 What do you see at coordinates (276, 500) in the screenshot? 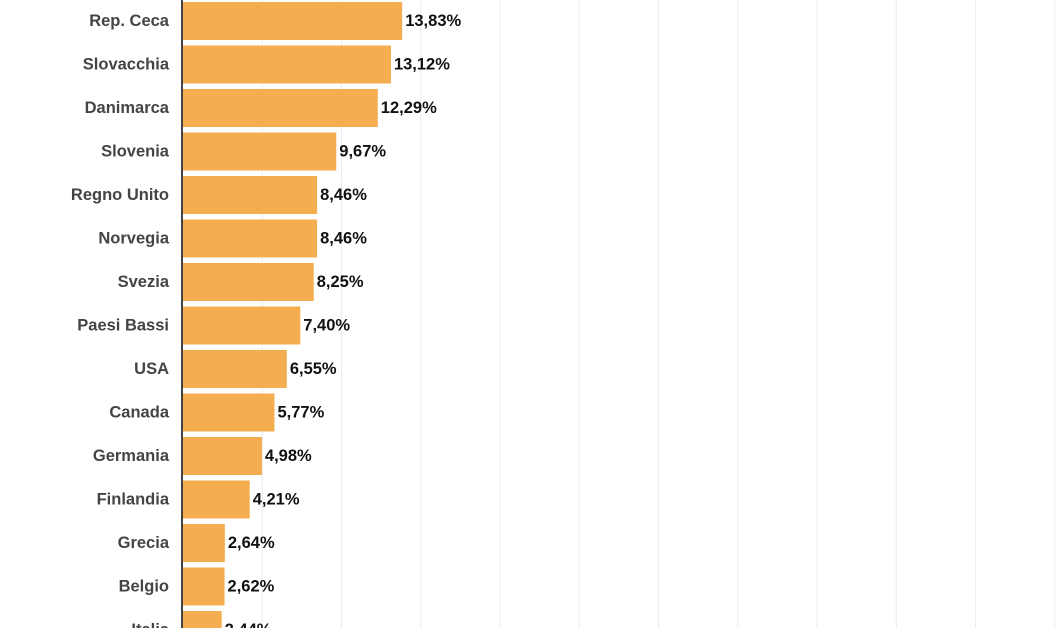
I see `value-label-finlandia: 4,21%` at bounding box center [276, 500].